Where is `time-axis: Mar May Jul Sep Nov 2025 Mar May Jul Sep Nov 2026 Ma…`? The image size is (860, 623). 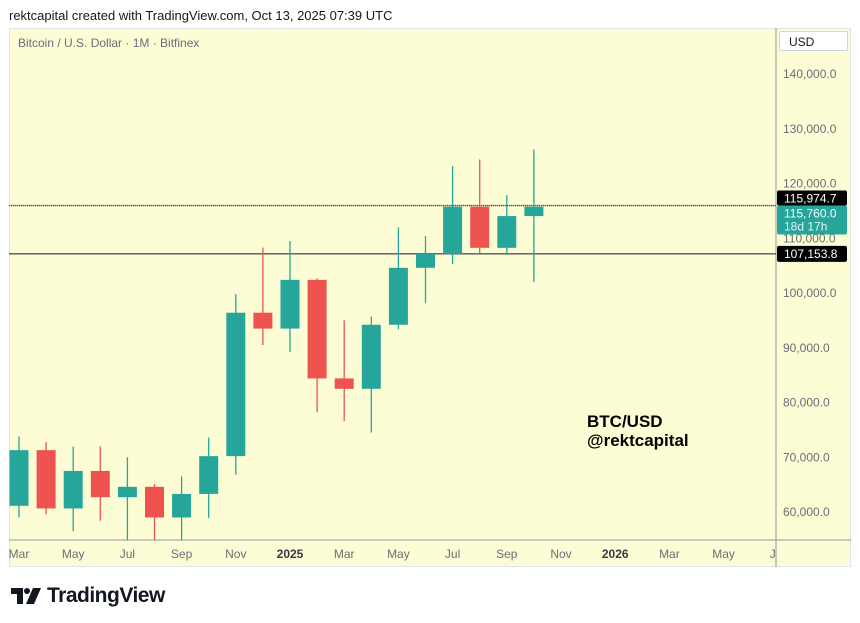
time-axis: Mar May Jul Sep Nov 2025 Mar May Jul Sep Nov 2026 Ma… is located at coordinates (396, 554).